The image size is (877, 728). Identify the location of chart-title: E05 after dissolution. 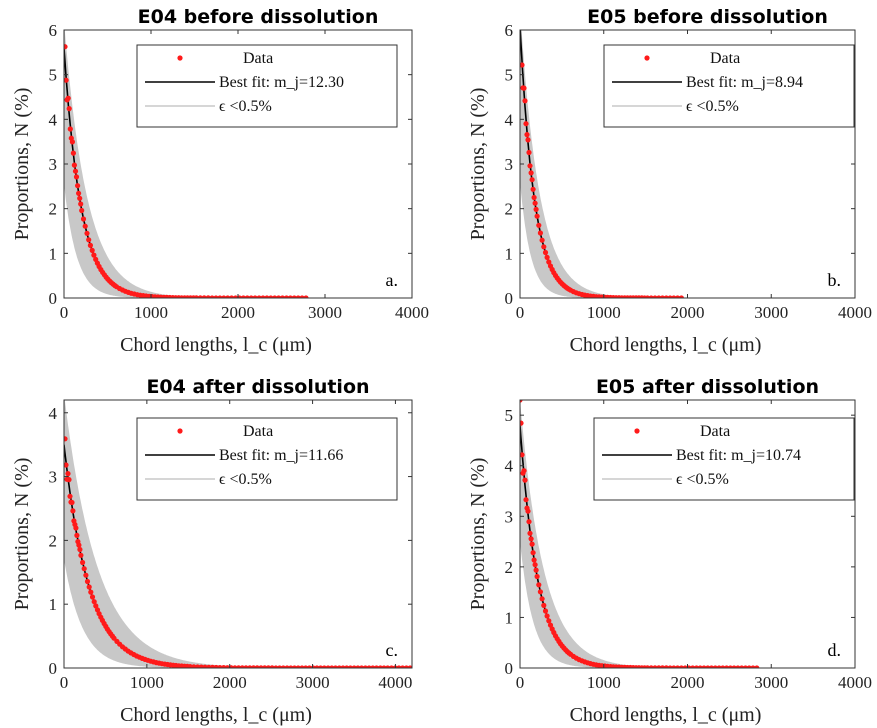
(707, 387).